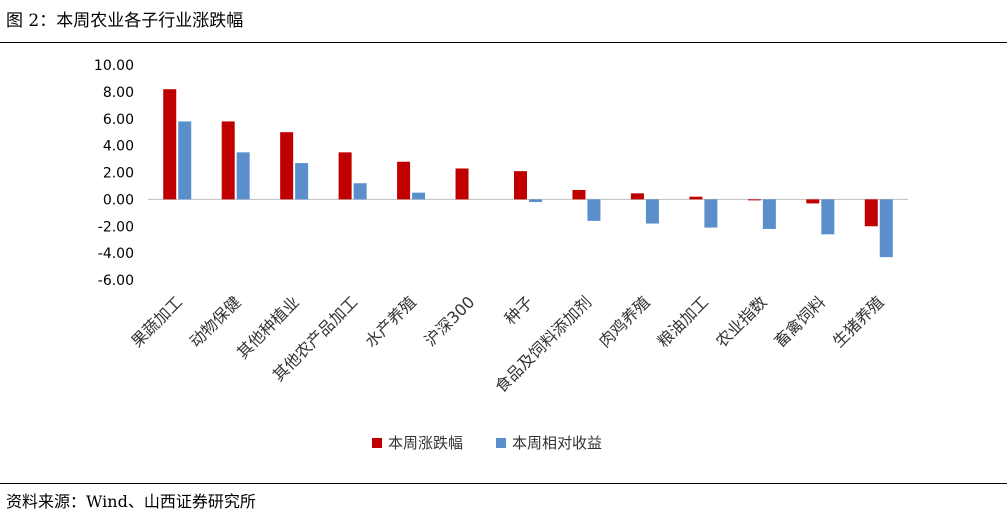  Describe the element at coordinates (390, 321) in the screenshot. I see `x-category-label: 水产养殖` at that location.